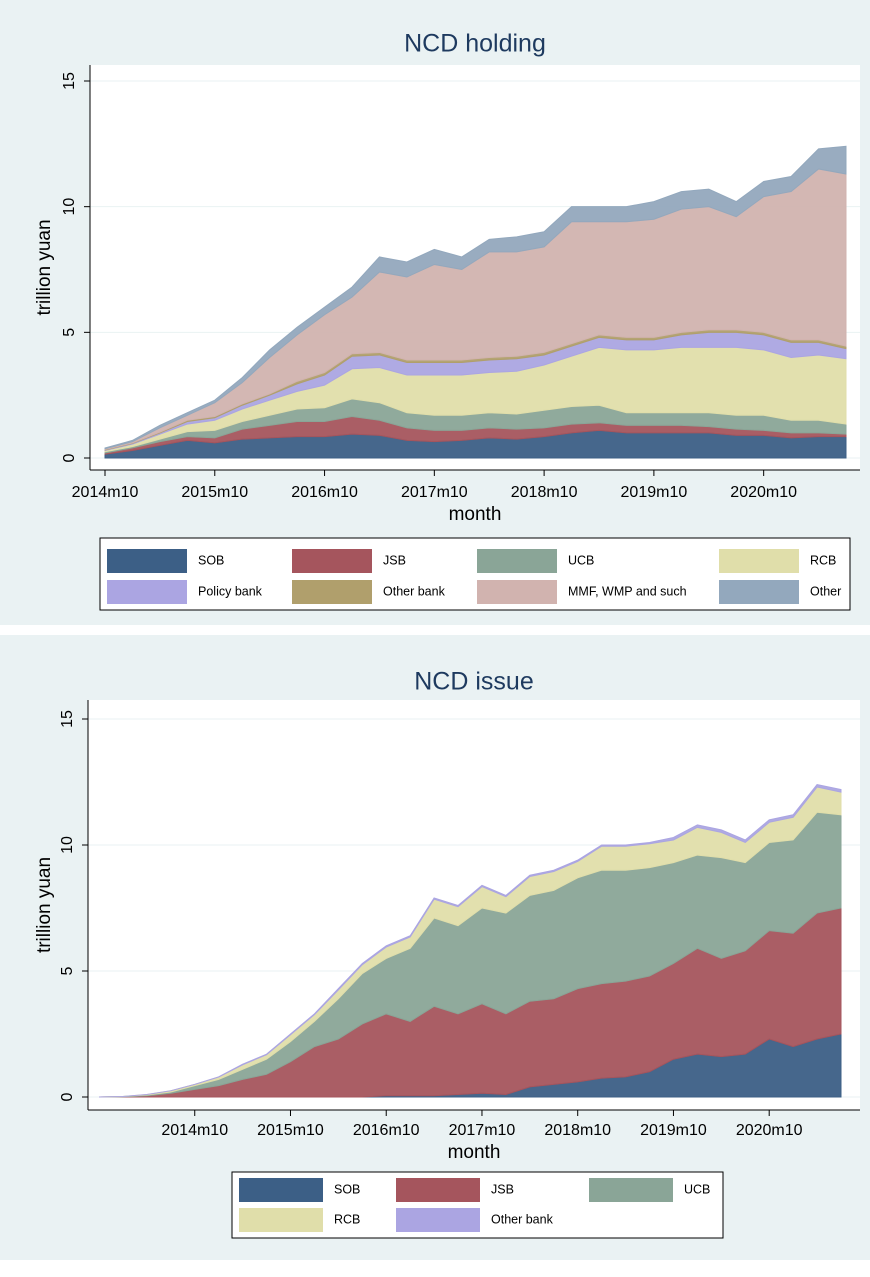  I want to click on legend-label: MMF, WMP and such, so click(627, 591).